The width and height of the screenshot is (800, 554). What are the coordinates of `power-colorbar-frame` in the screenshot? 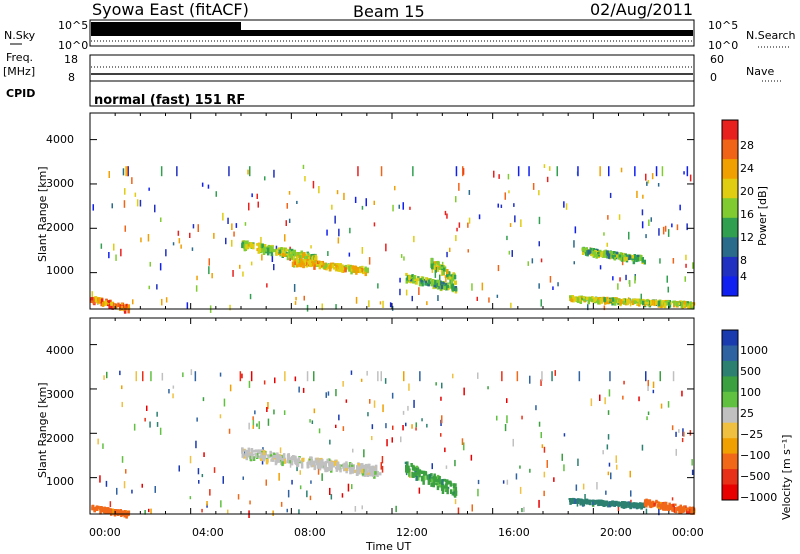 It's located at (730, 208).